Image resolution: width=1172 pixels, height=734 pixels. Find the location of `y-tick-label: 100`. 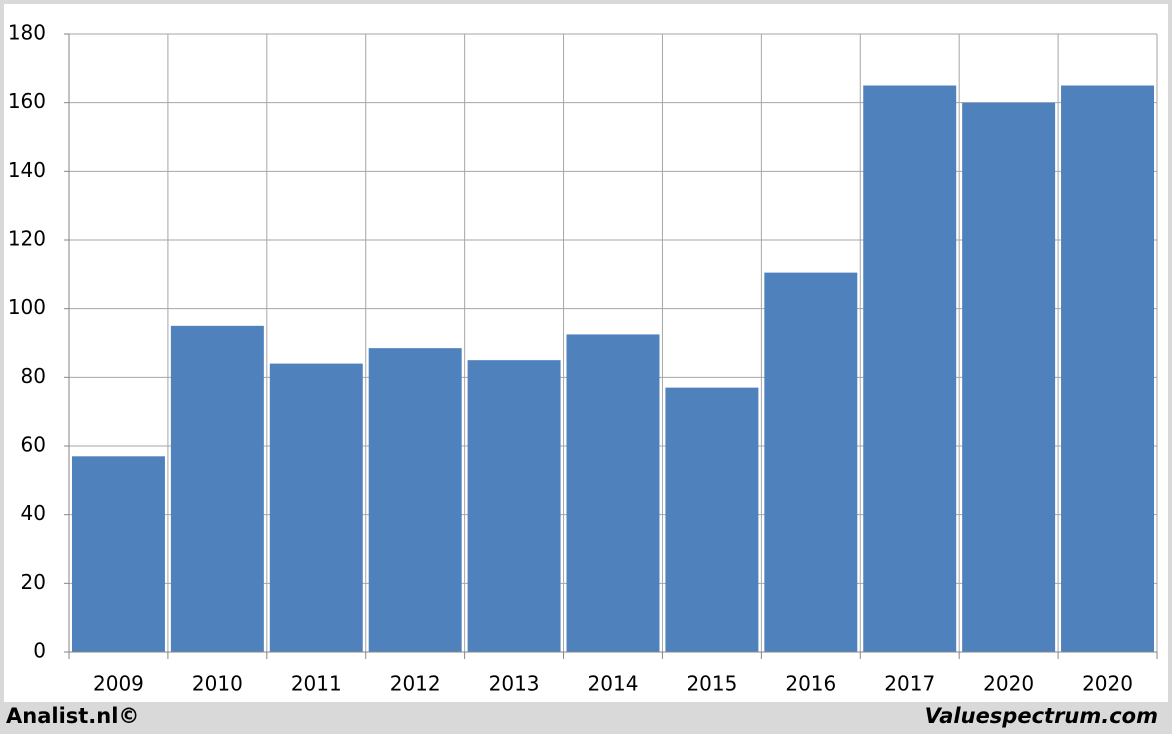

y-tick-label: 100 is located at coordinates (27, 307).